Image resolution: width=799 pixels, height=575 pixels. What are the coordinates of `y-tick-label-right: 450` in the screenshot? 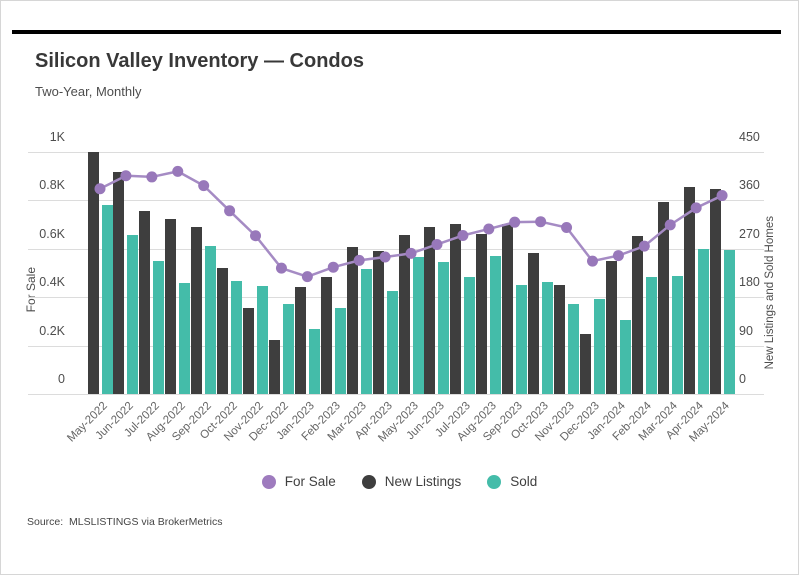 It's located at (749, 137).